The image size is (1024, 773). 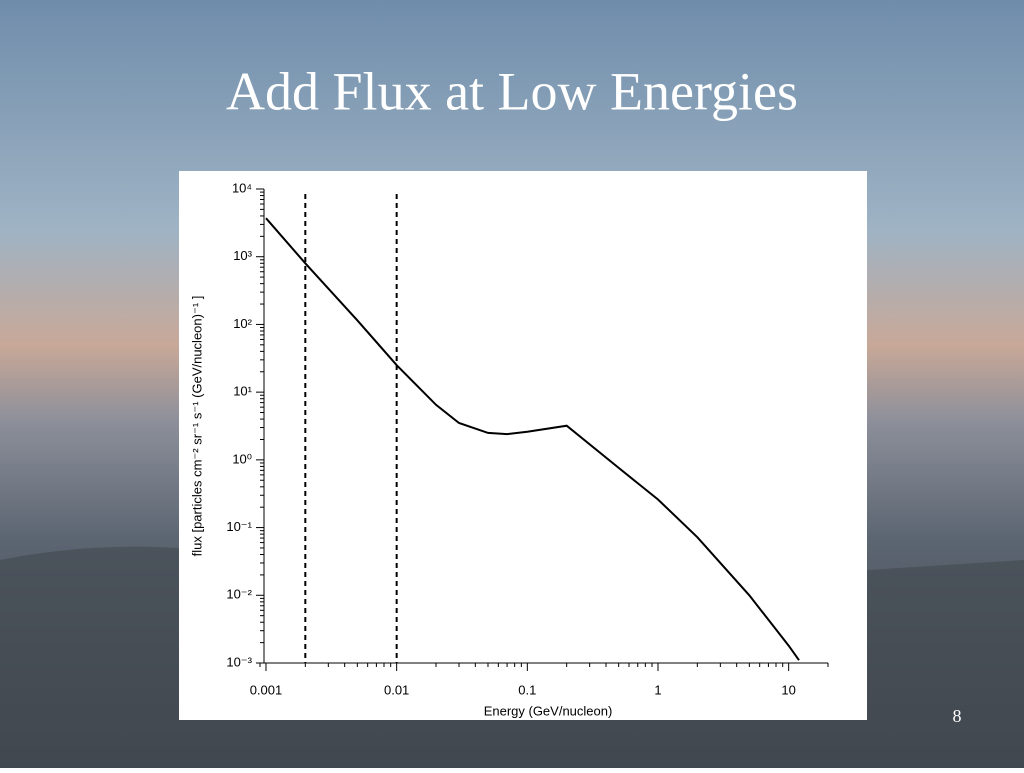 What do you see at coordinates (527, 689) in the screenshot?
I see `x-tick-label: 0.1` at bounding box center [527, 689].